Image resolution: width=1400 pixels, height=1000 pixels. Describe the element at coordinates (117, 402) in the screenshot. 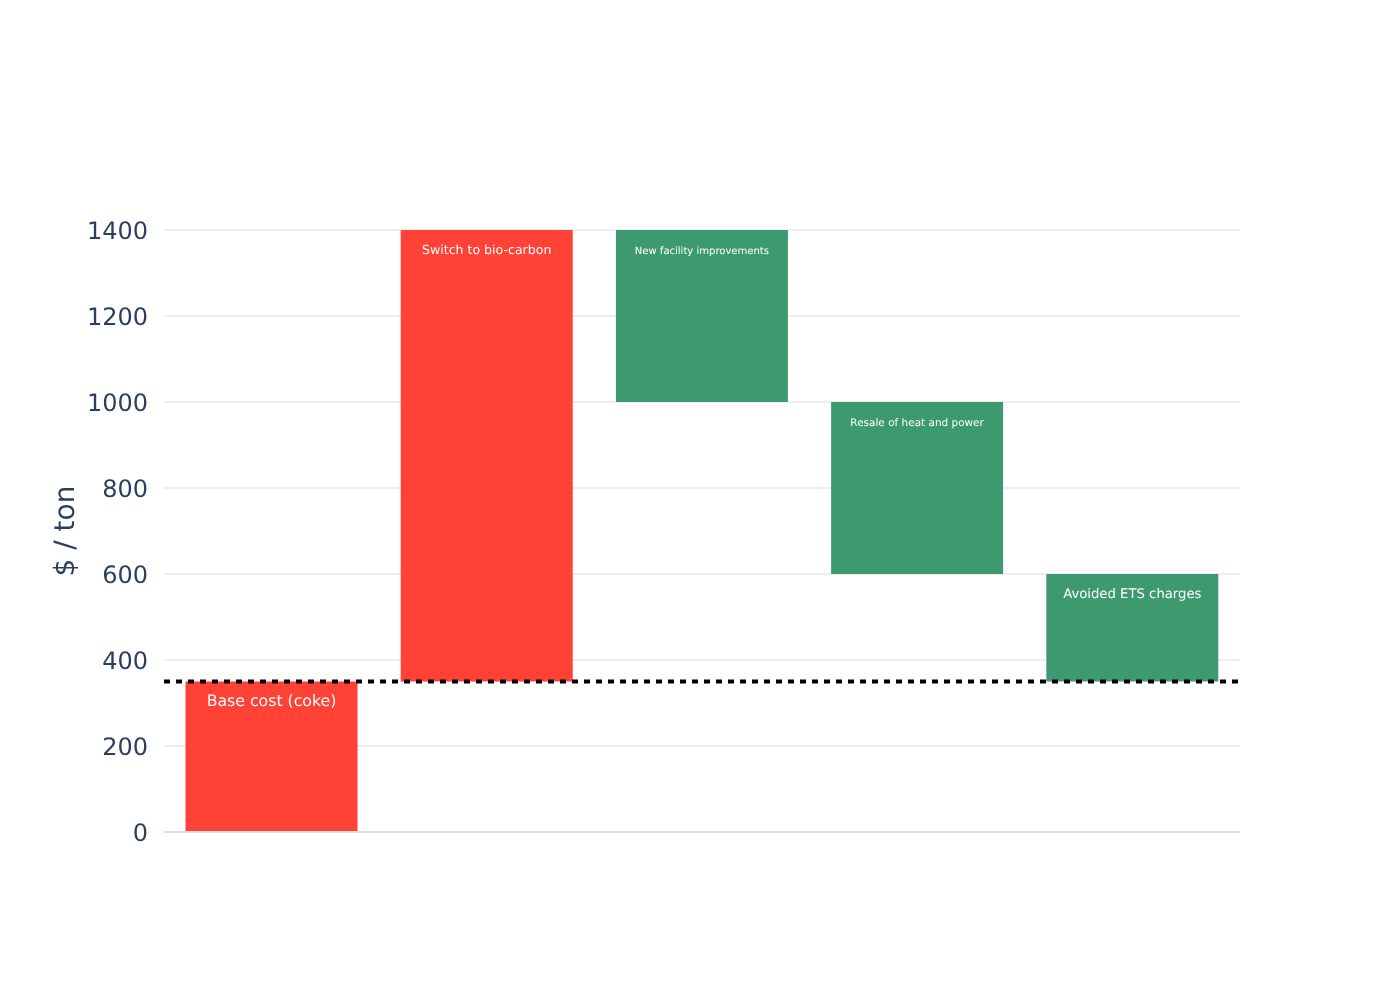

I see `y-tick-label: 1000` at that location.